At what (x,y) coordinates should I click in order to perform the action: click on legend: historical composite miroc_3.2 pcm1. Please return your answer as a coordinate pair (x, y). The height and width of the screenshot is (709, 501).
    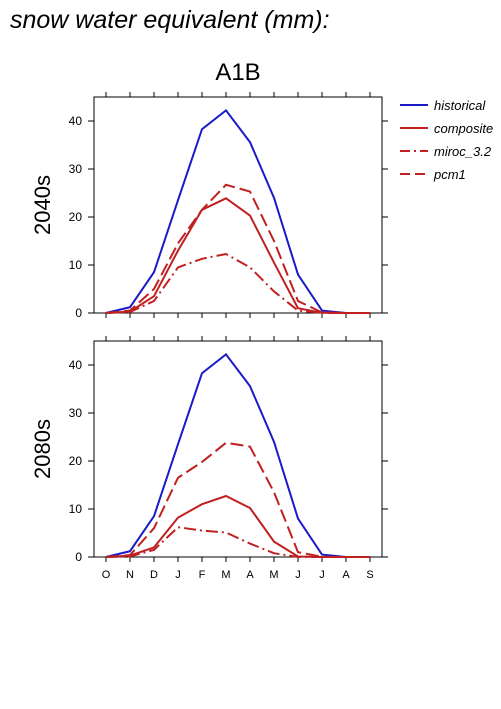
    Looking at the image, I should click on (446, 140).